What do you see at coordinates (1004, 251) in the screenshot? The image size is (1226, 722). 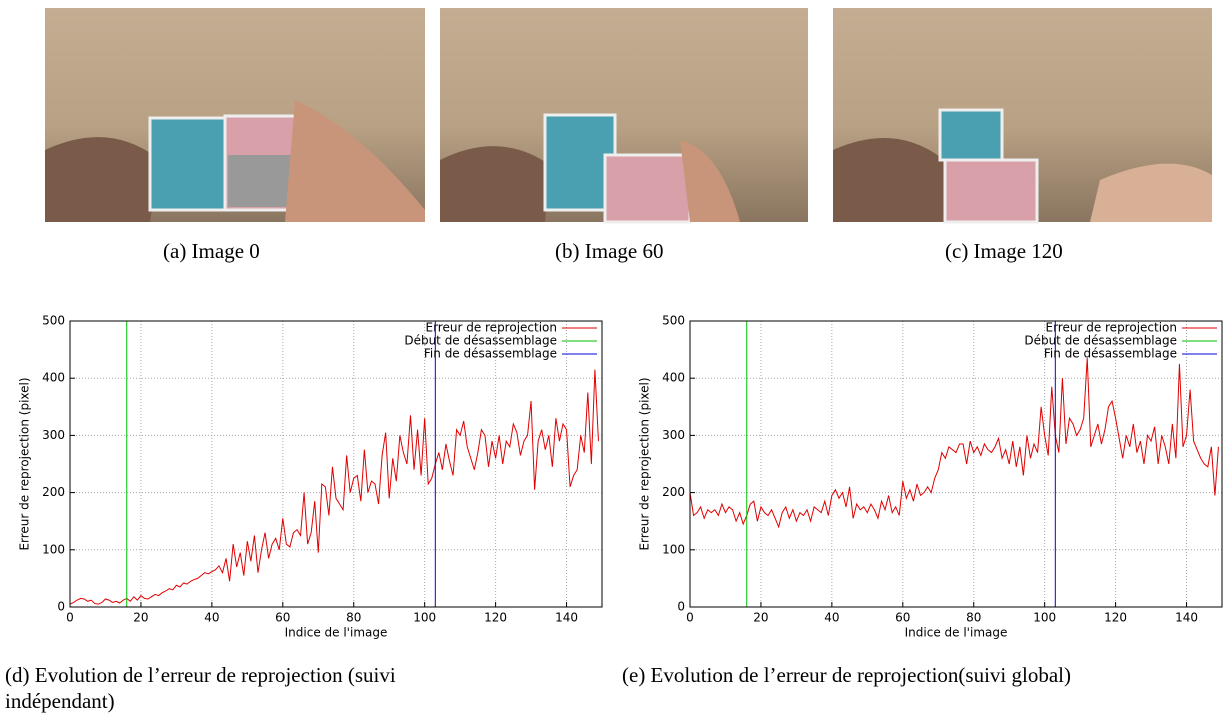 I see `caption: (c) Image 120` at bounding box center [1004, 251].